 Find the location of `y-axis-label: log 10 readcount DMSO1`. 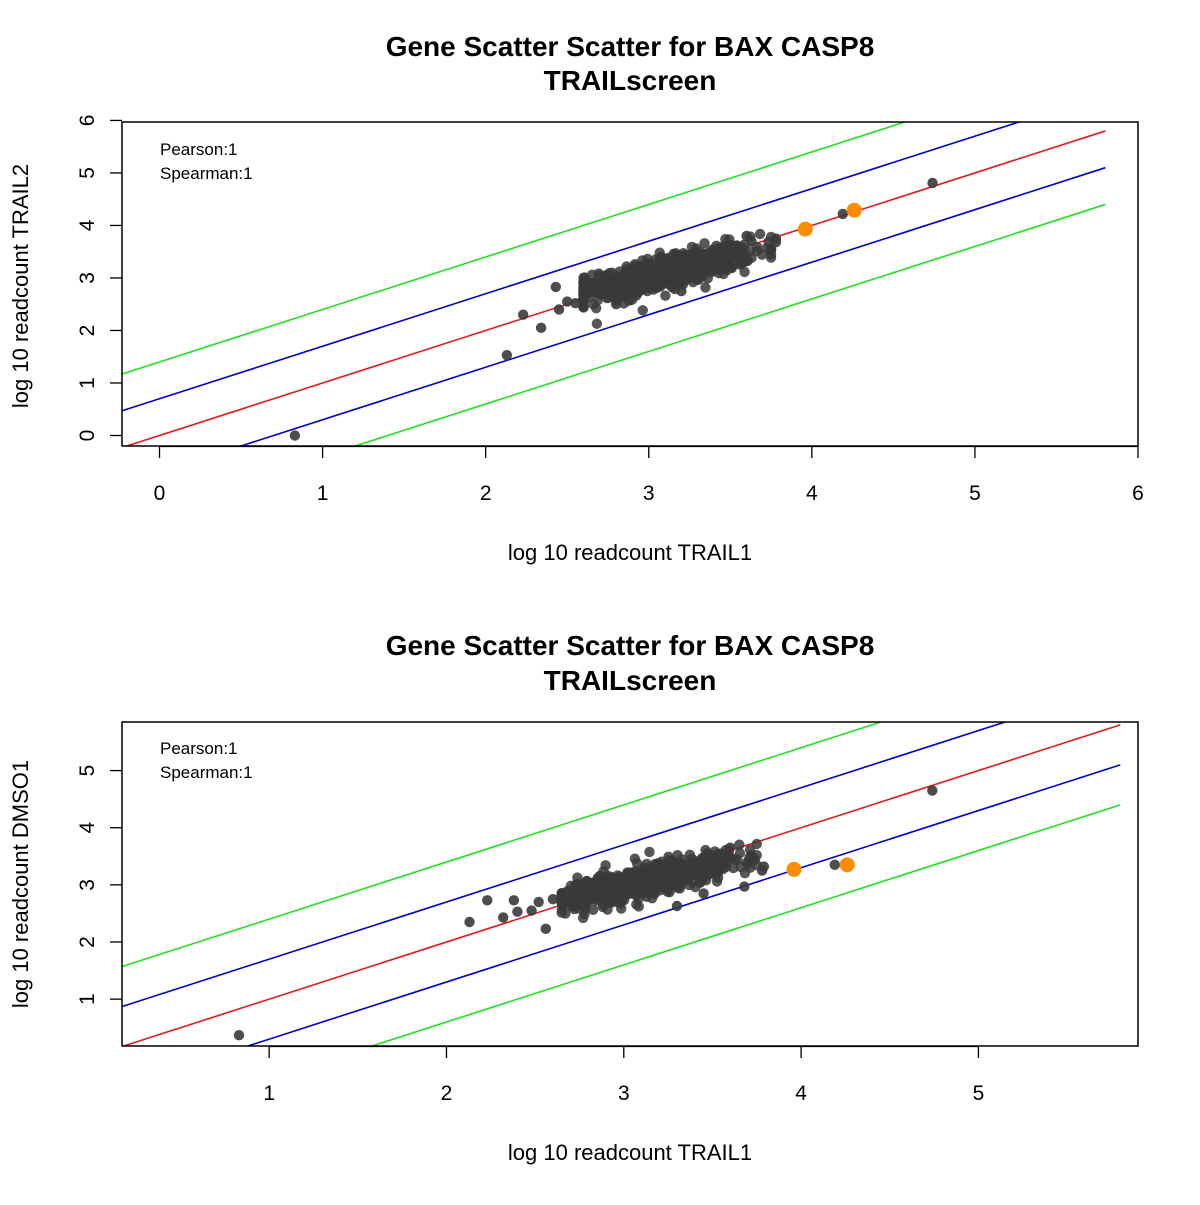

y-axis-label: log 10 readcount DMSO1 is located at coordinates (20, 884).